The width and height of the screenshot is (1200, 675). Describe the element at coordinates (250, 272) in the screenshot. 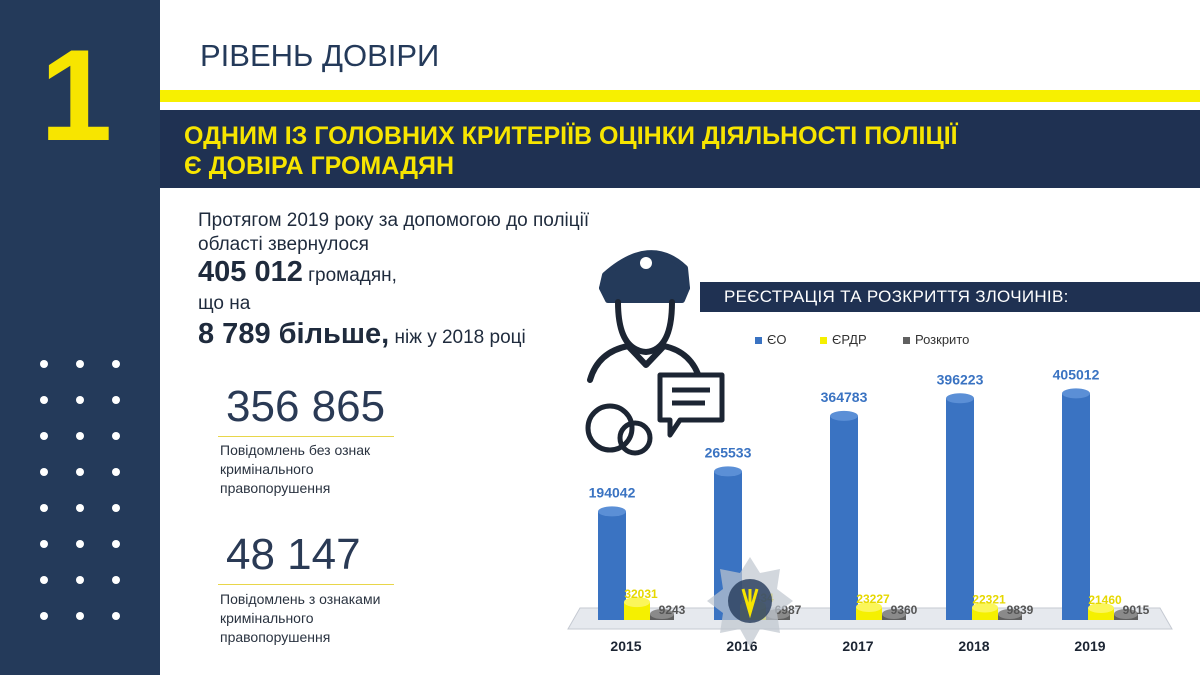

I see `citizens-count: 405 012` at that location.